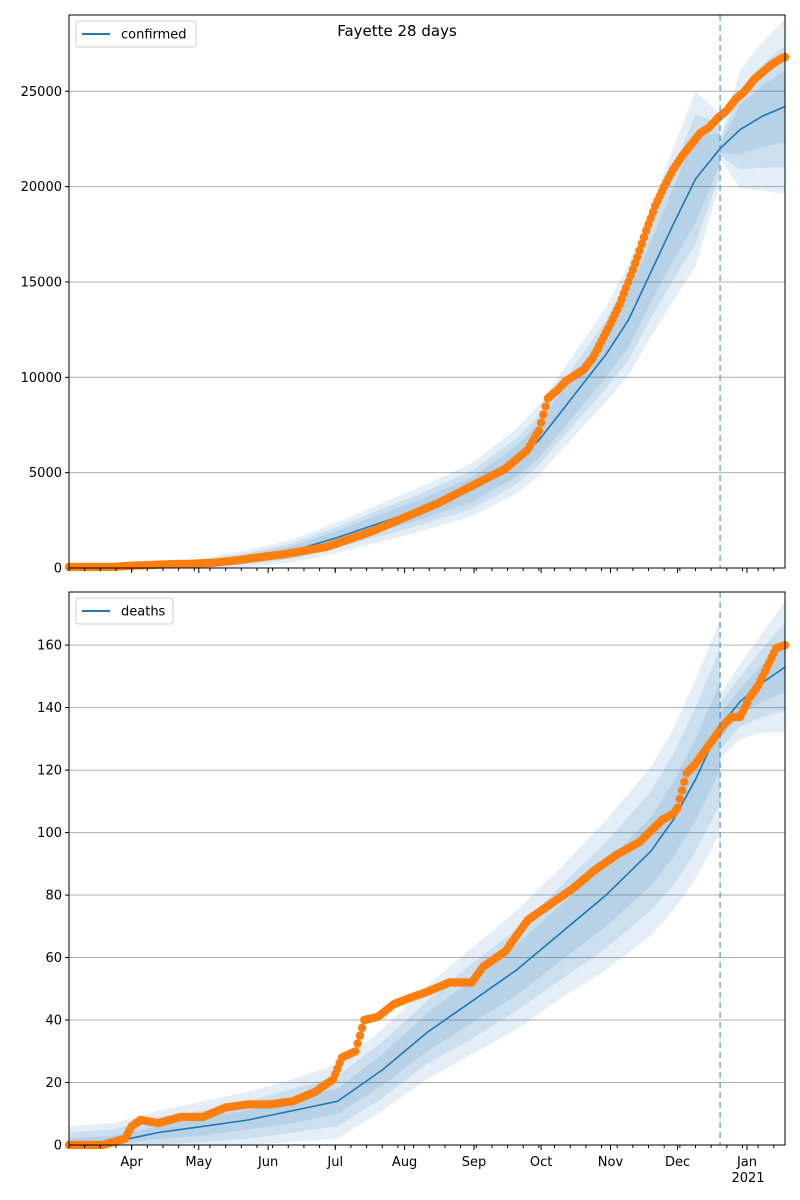 This screenshot has width=800, height=1200. I want to click on y-tick-label: 5000, so click(45, 473).